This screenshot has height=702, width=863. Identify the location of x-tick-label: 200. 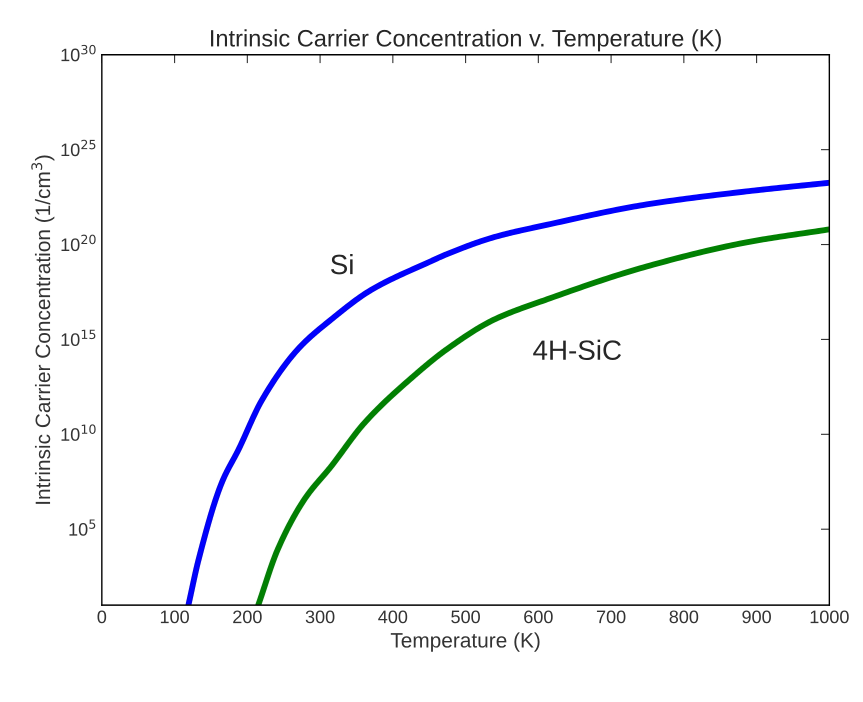
(247, 617).